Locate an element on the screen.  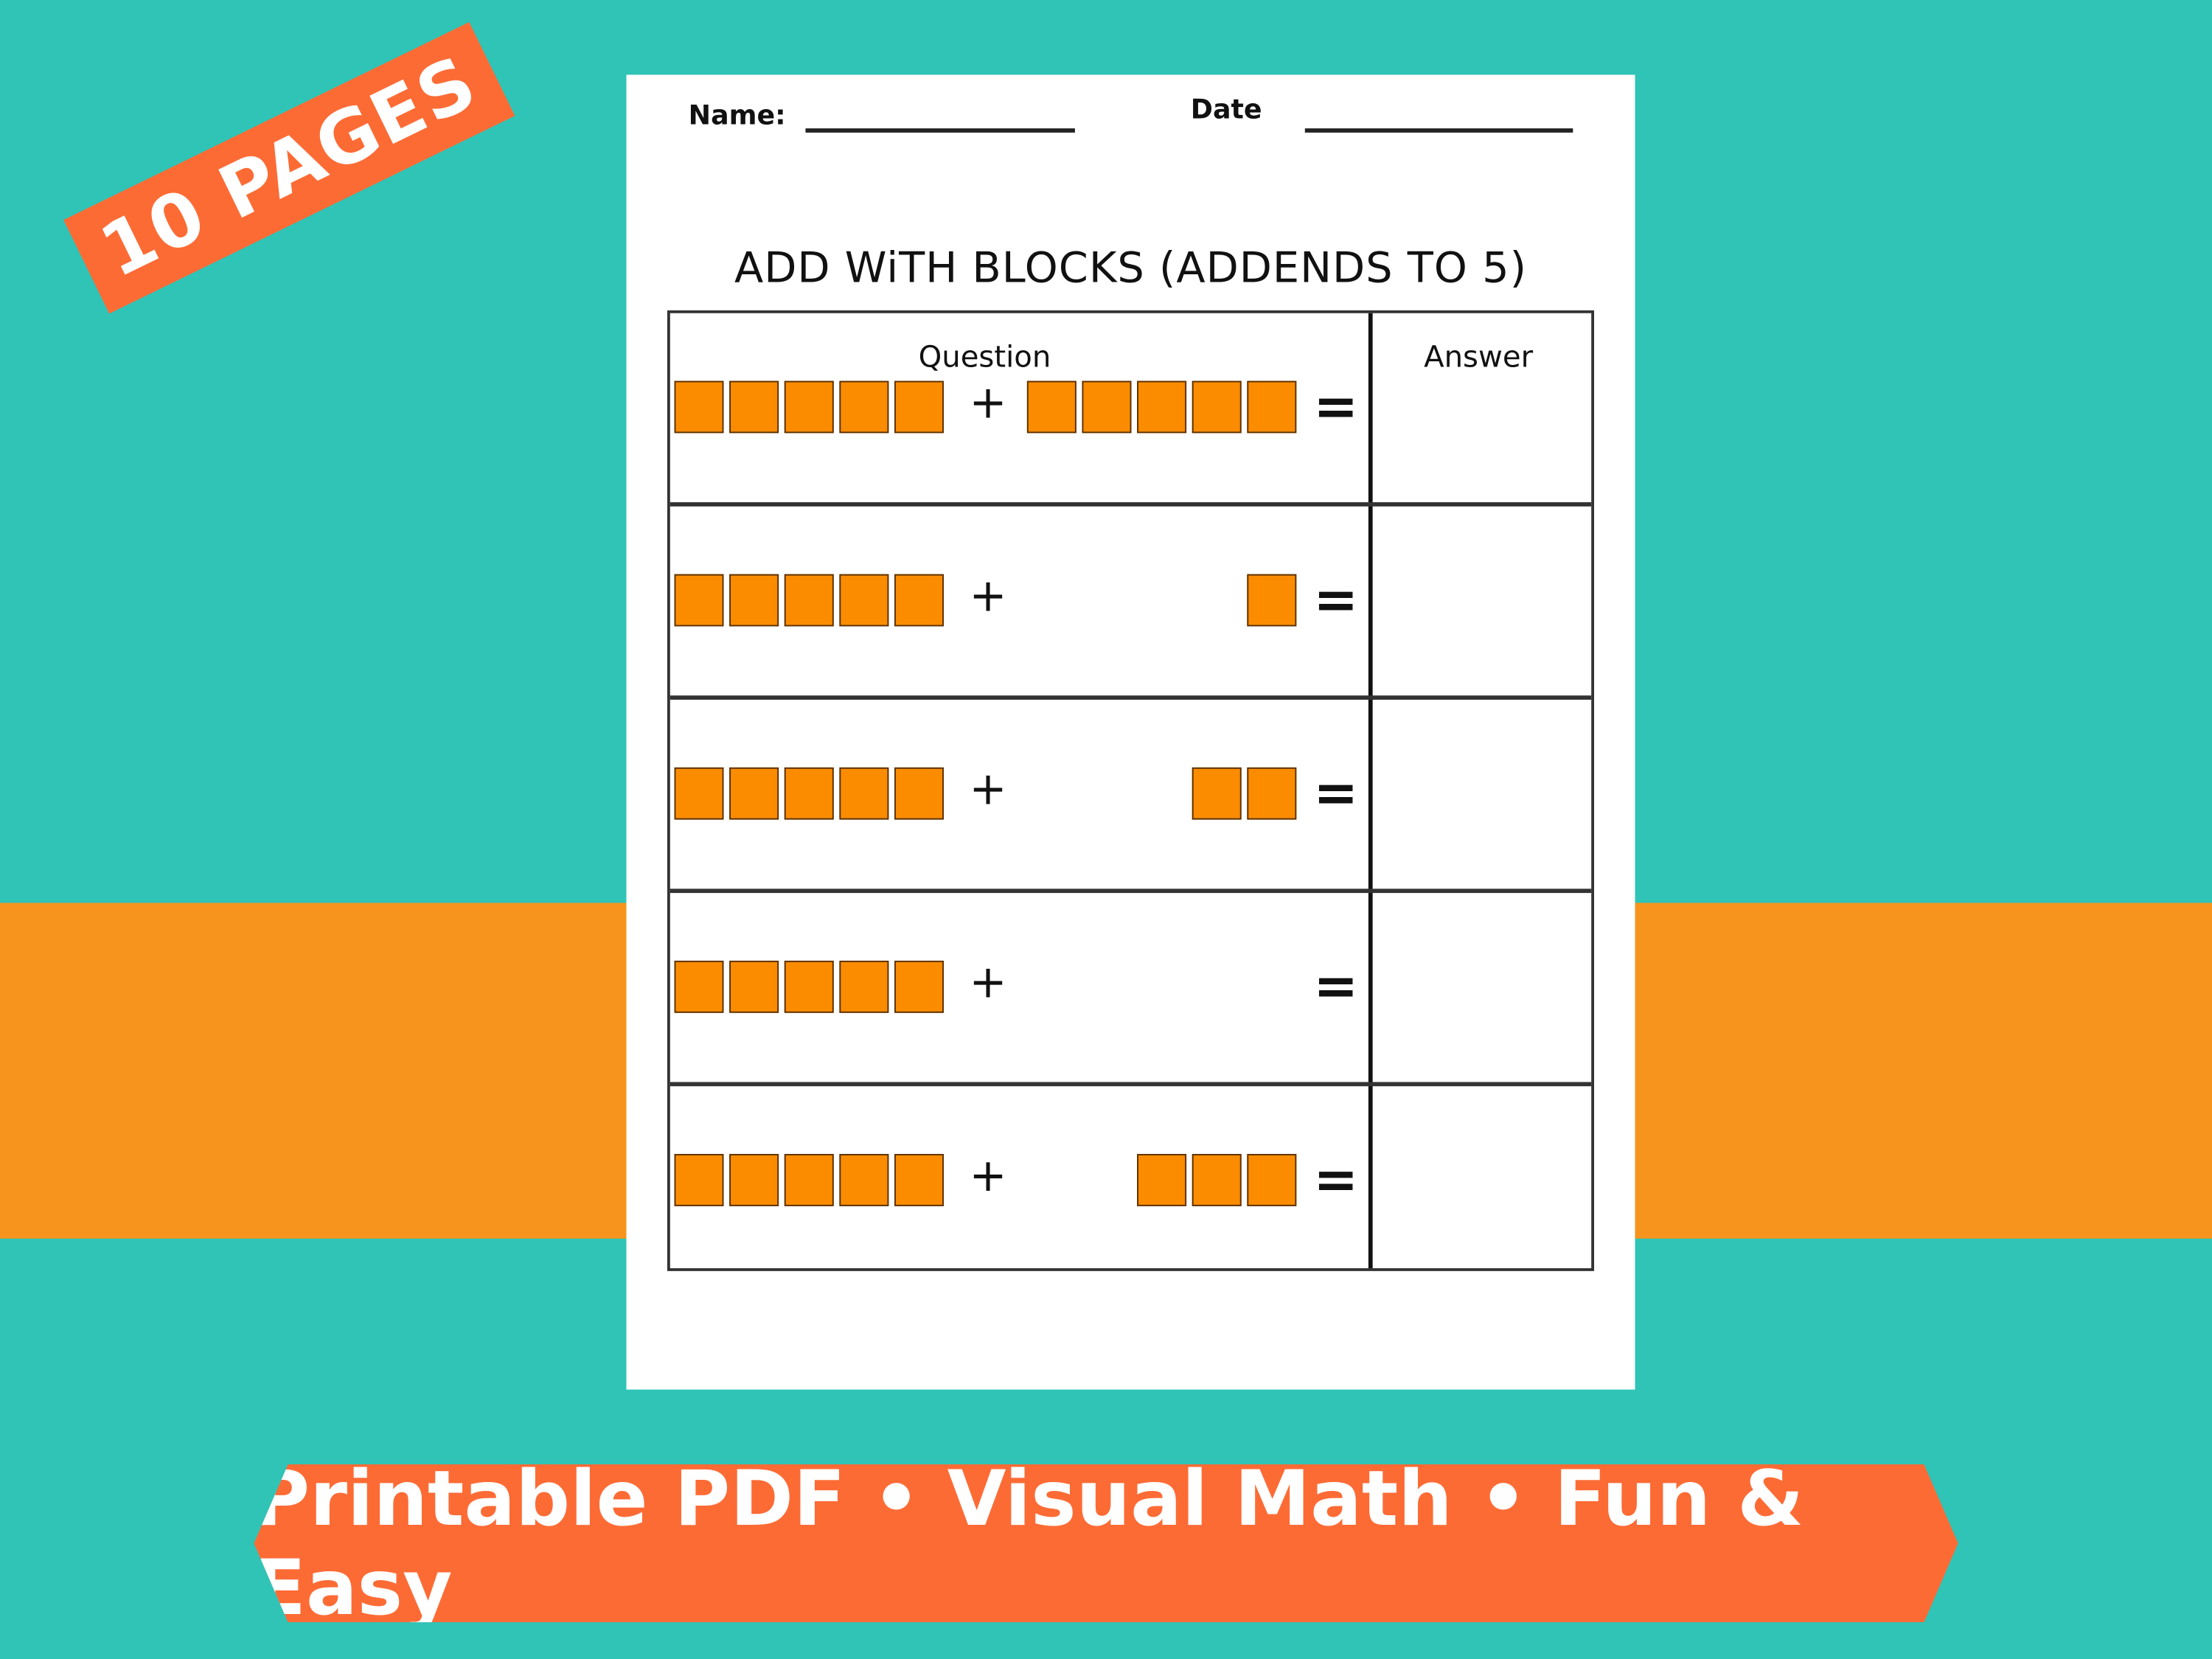
pages-badge: 10 PAGES is located at coordinates (289, 168).